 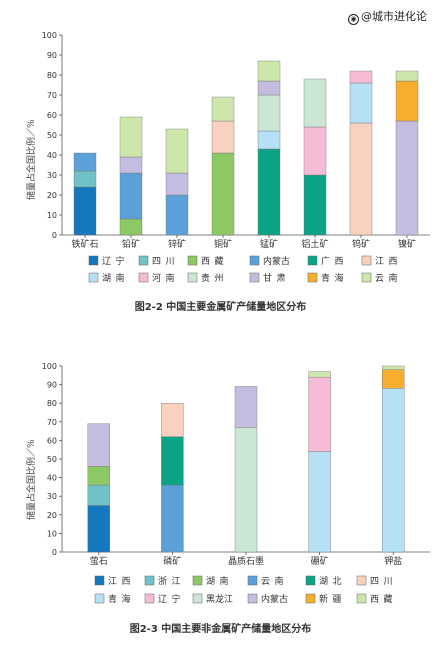 What do you see at coordinates (52, 115) in the screenshot?
I see `y-tick-label: 60` at bounding box center [52, 115].